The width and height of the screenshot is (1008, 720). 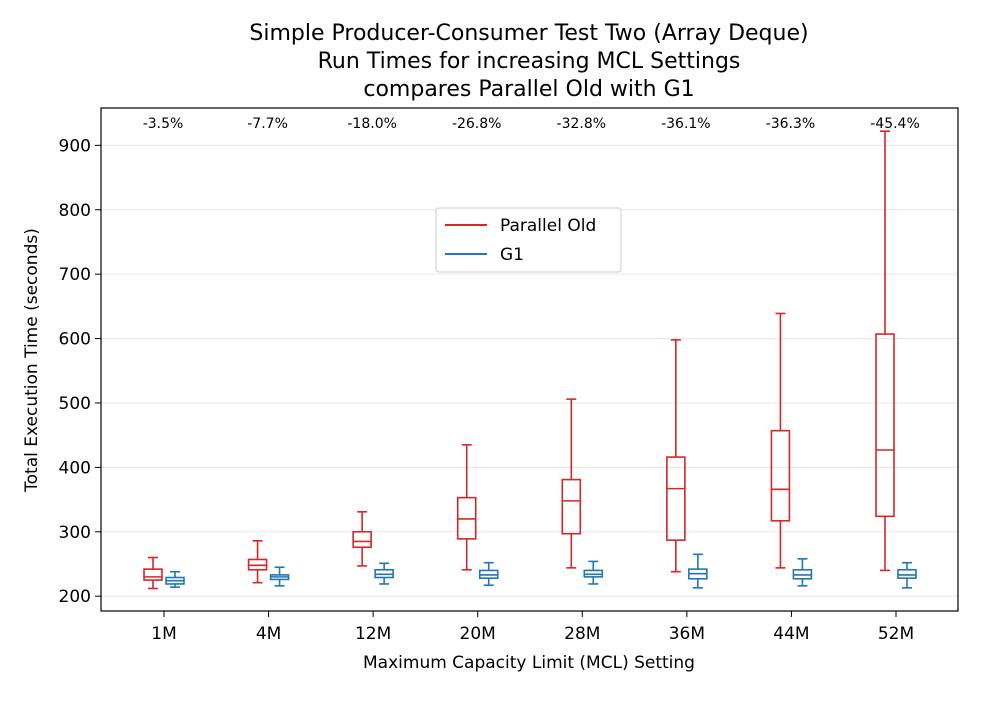 What do you see at coordinates (895, 124) in the screenshot?
I see `annotation-52M: -45.4%` at bounding box center [895, 124].